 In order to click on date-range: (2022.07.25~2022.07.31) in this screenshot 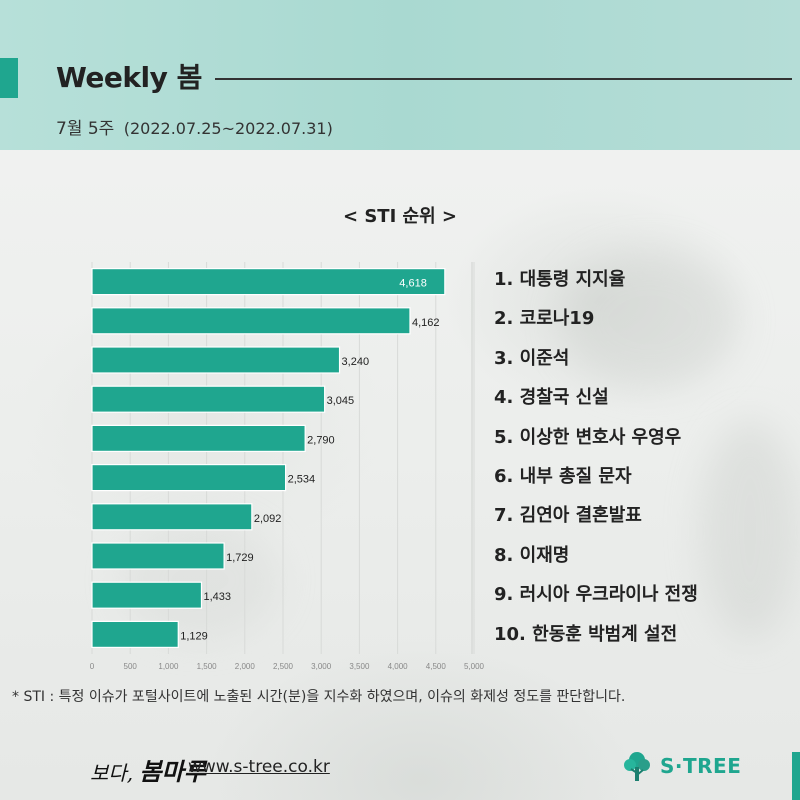, I will do `click(228, 128)`.